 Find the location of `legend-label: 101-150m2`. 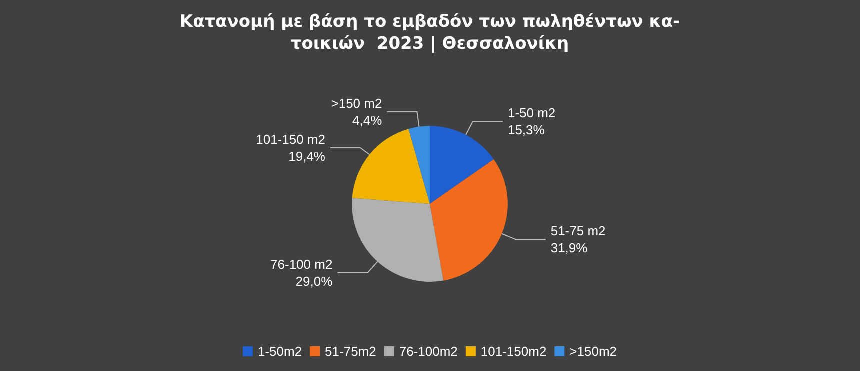

legend-label: 101-150m2 is located at coordinates (513, 351).